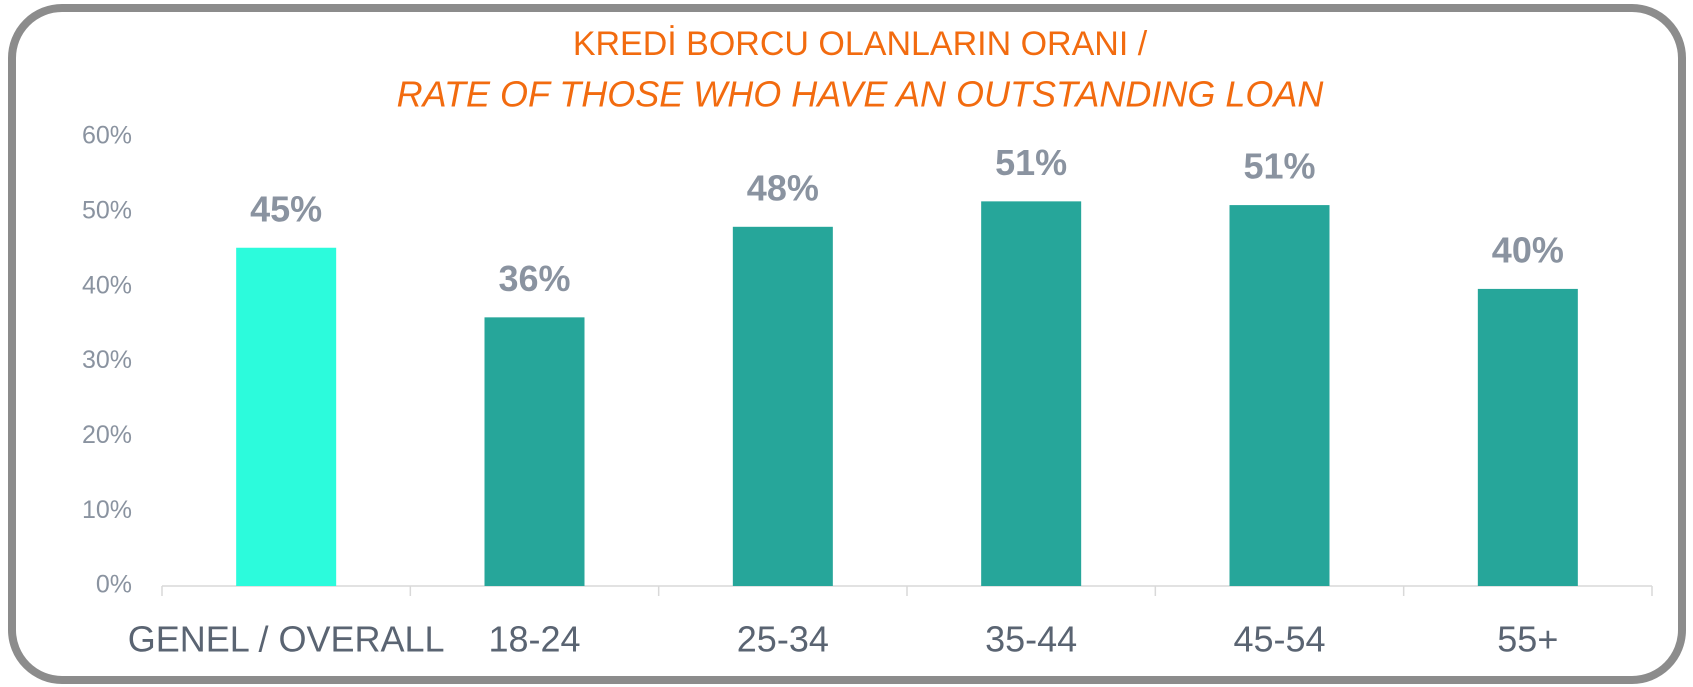 This screenshot has height=687, width=1693. What do you see at coordinates (107, 285) in the screenshot?
I see `y-tick-label: 40%` at bounding box center [107, 285].